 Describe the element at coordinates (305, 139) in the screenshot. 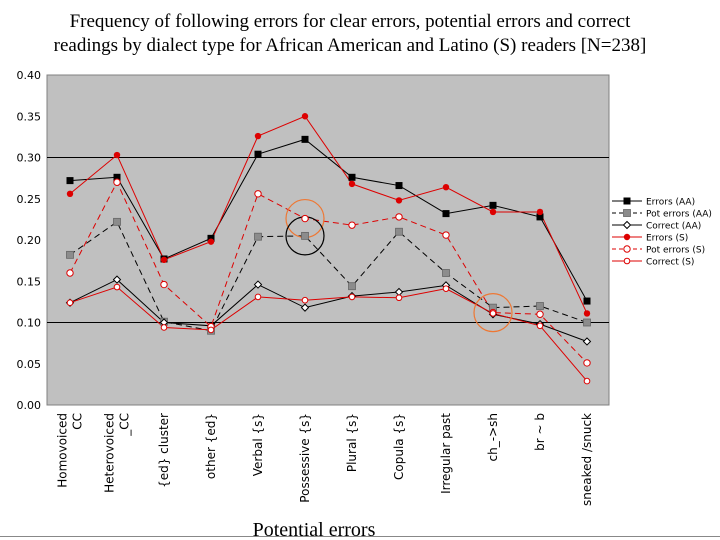

I see `marker-errors-aa-possessive-s` at that location.